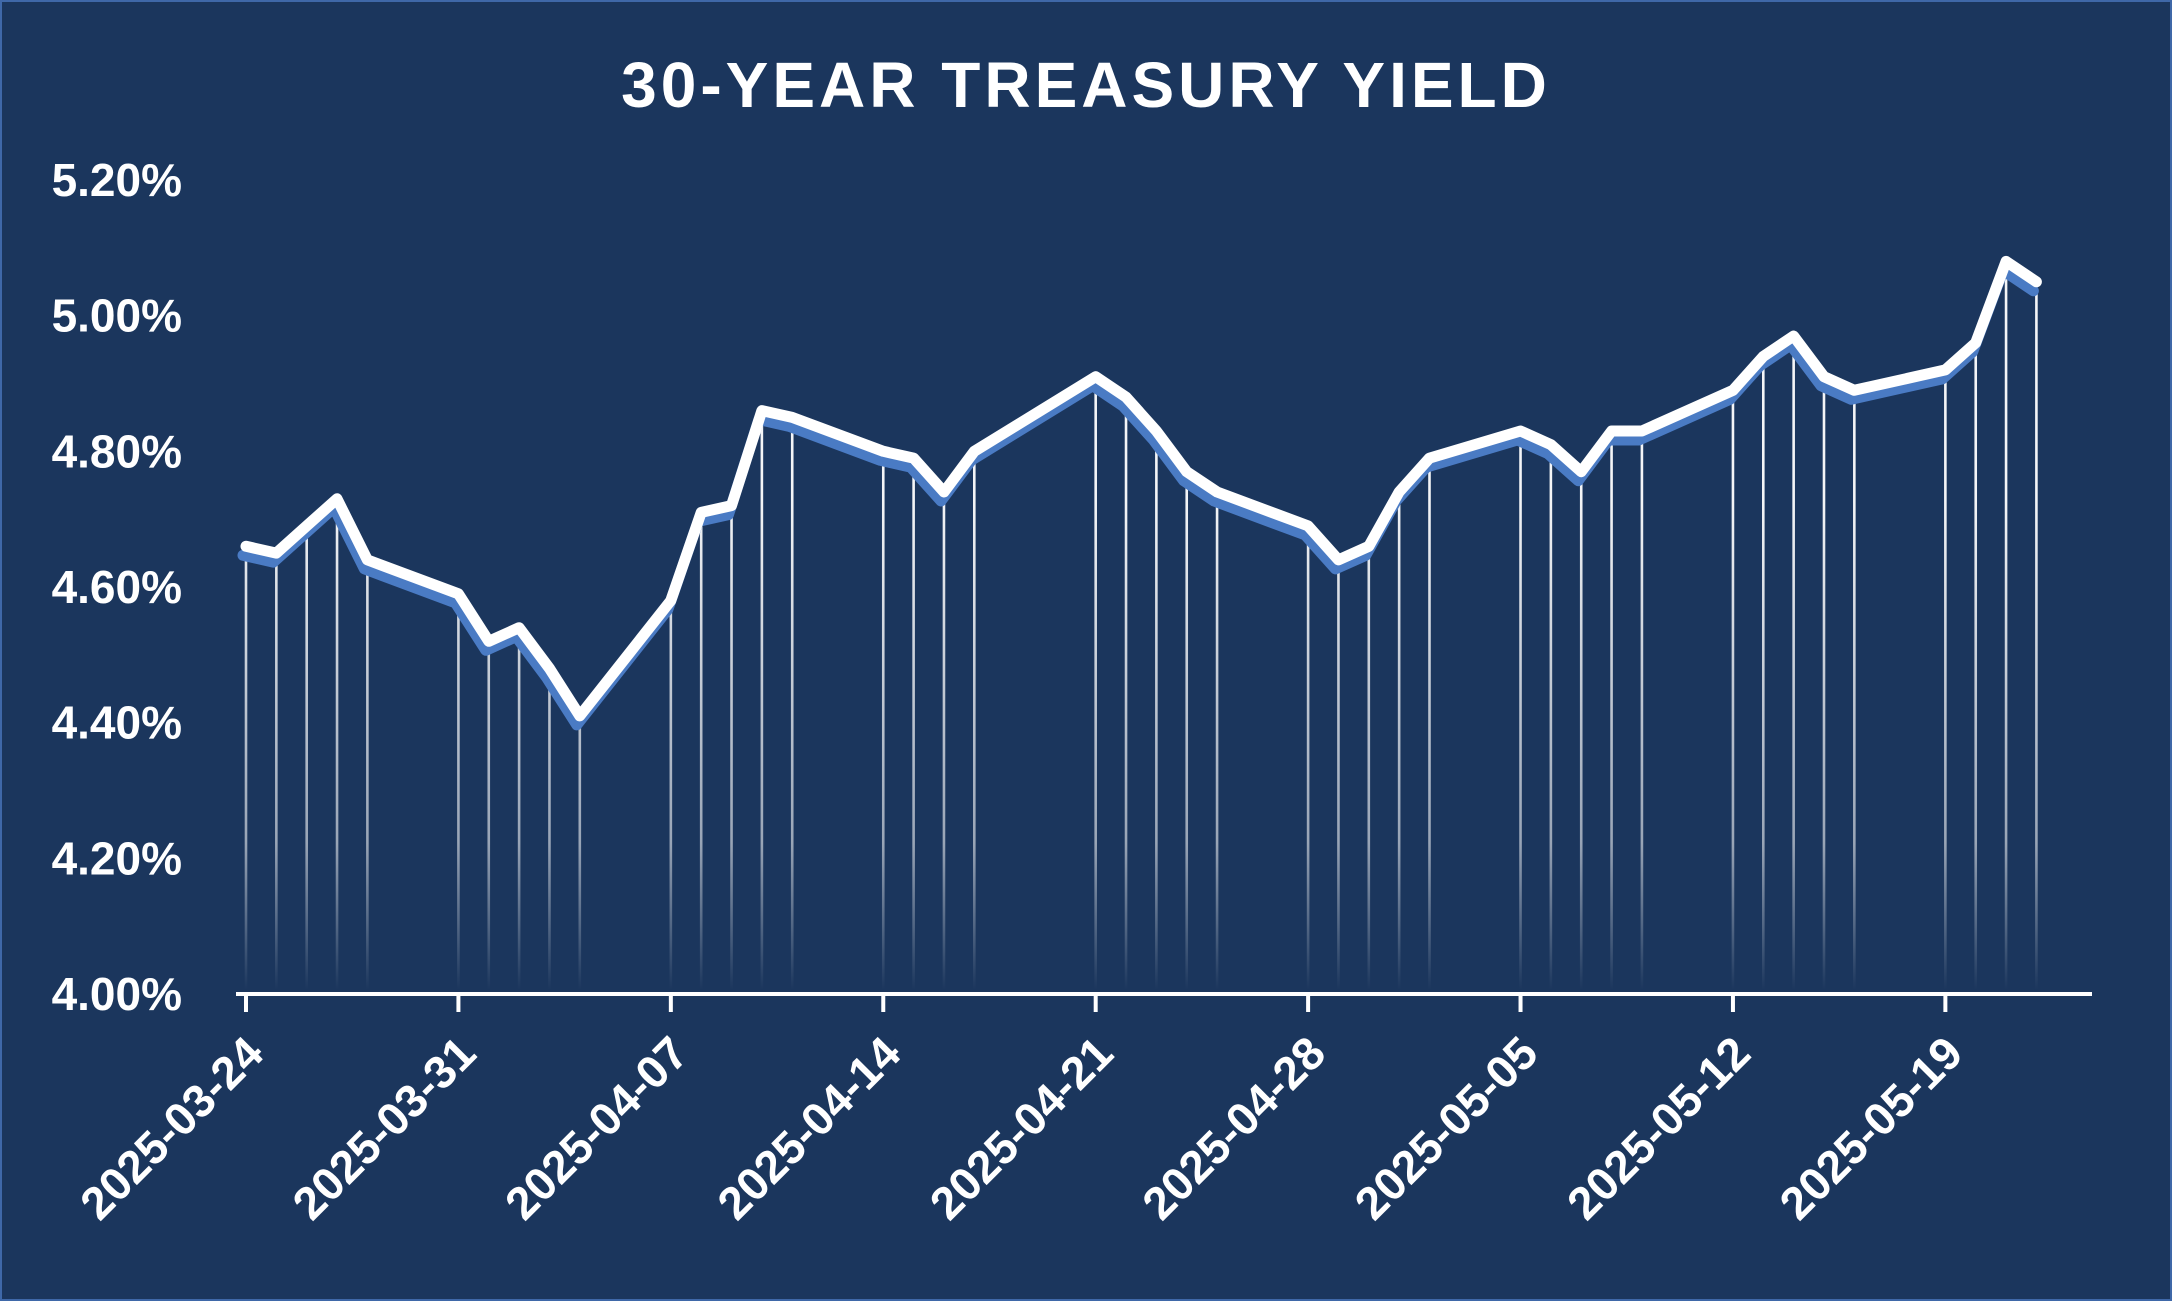 This screenshot has height=1301, width=2172. What do you see at coordinates (117, 316) in the screenshot?
I see `y-tick-label: 5.00%` at bounding box center [117, 316].